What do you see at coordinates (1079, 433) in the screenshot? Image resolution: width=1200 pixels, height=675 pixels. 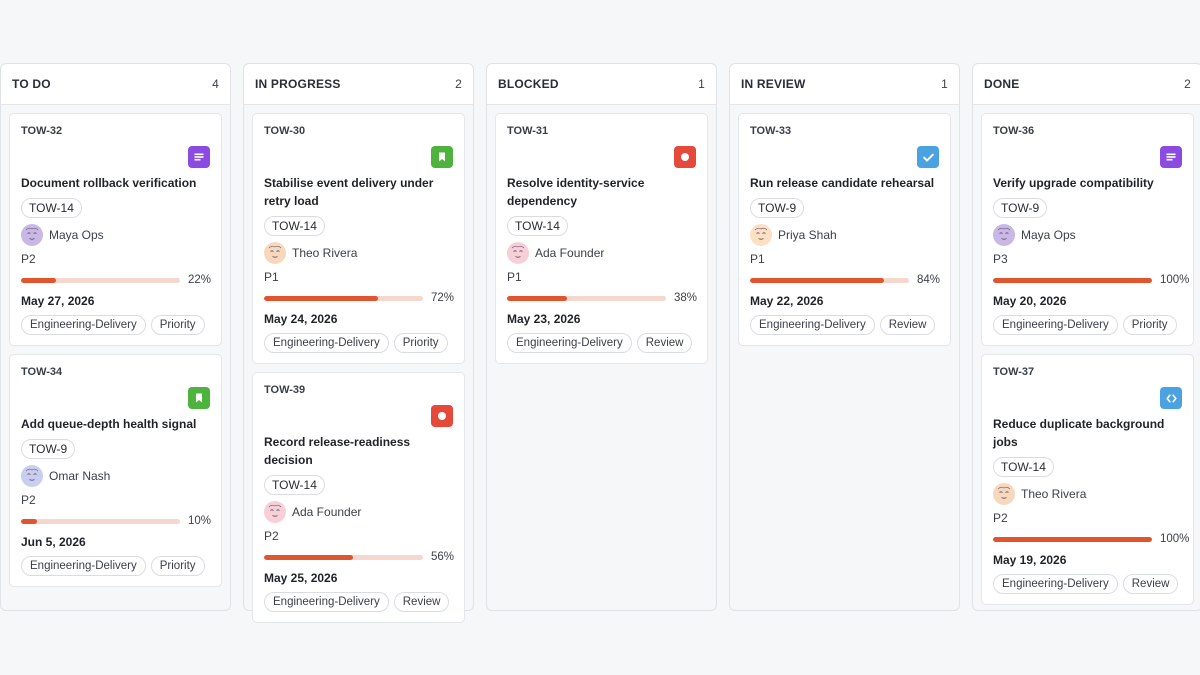 I see `issue-title: Reduce duplicate background jobs` at bounding box center [1079, 433].